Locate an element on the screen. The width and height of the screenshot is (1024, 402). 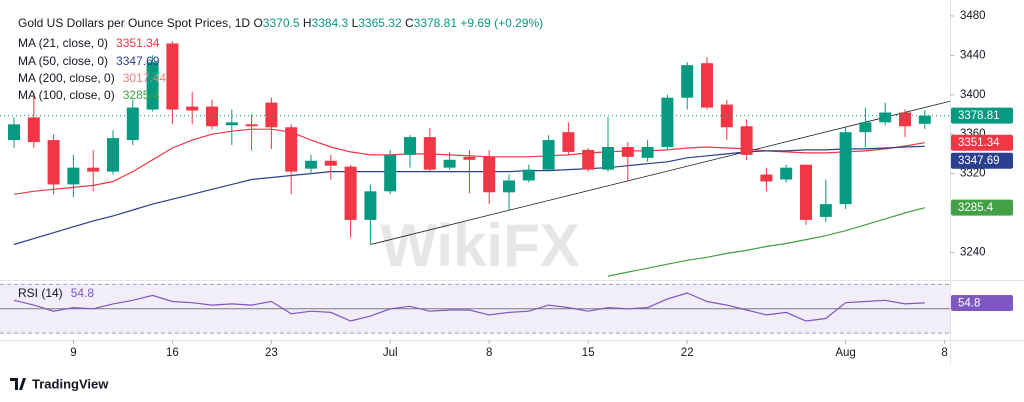
ohlc-letter: H is located at coordinates (307, 23).